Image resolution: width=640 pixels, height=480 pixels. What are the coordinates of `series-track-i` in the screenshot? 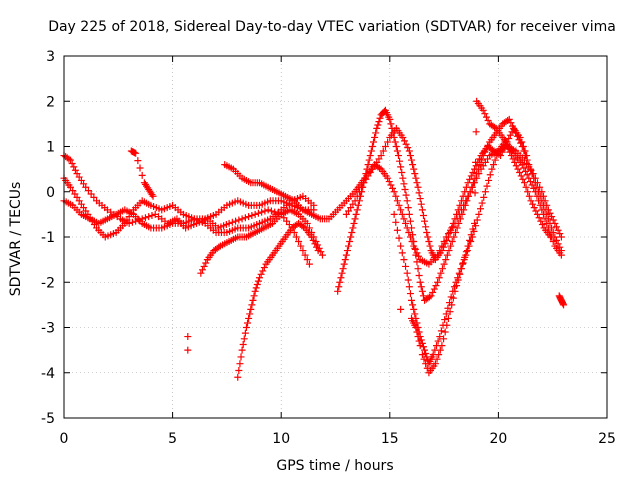 It's located at (472, 253).